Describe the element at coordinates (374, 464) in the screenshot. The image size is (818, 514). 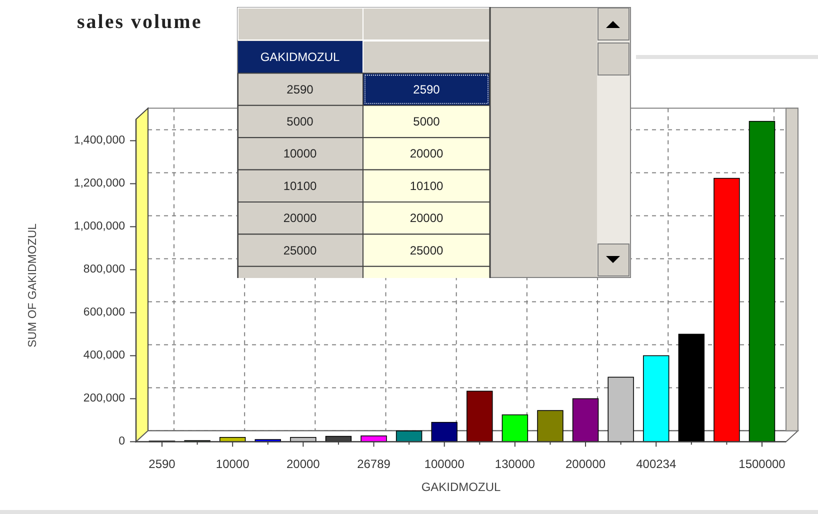
I see `x-tick-label: 26789` at that location.